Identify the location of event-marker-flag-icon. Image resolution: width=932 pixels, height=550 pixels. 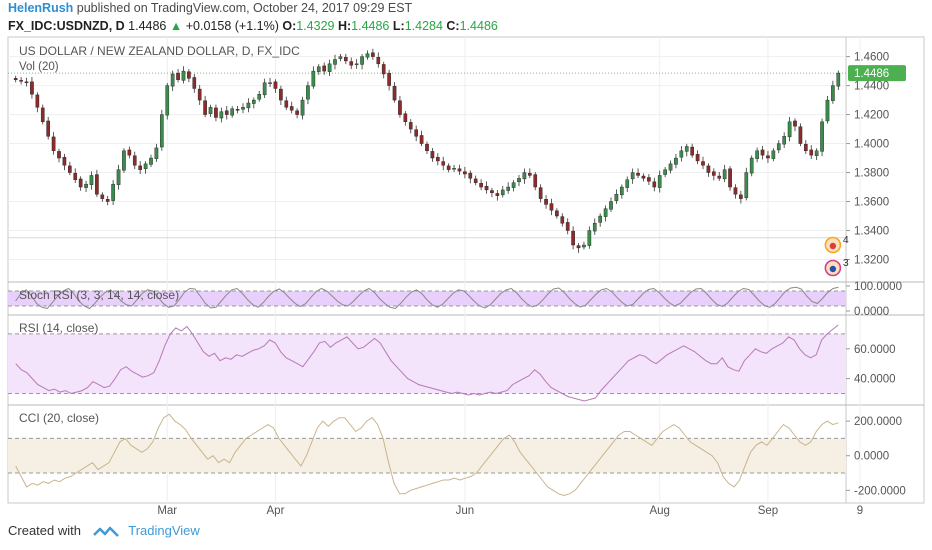
(833, 246).